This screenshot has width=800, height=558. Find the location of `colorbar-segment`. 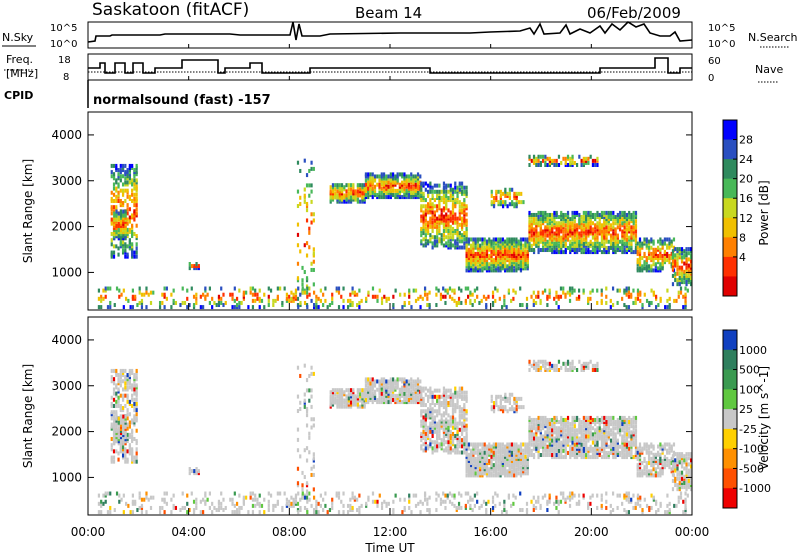

colorbar-segment is located at coordinates (730, 208).